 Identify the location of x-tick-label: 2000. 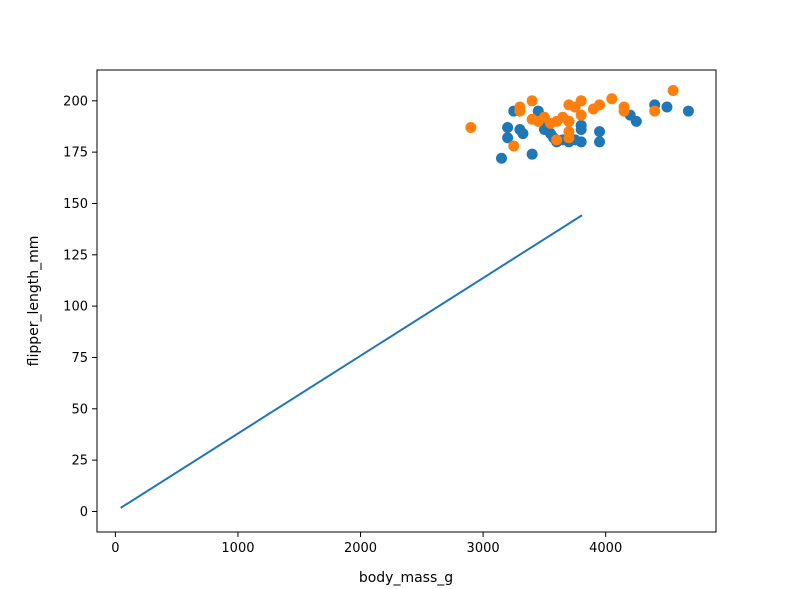
(360, 548).